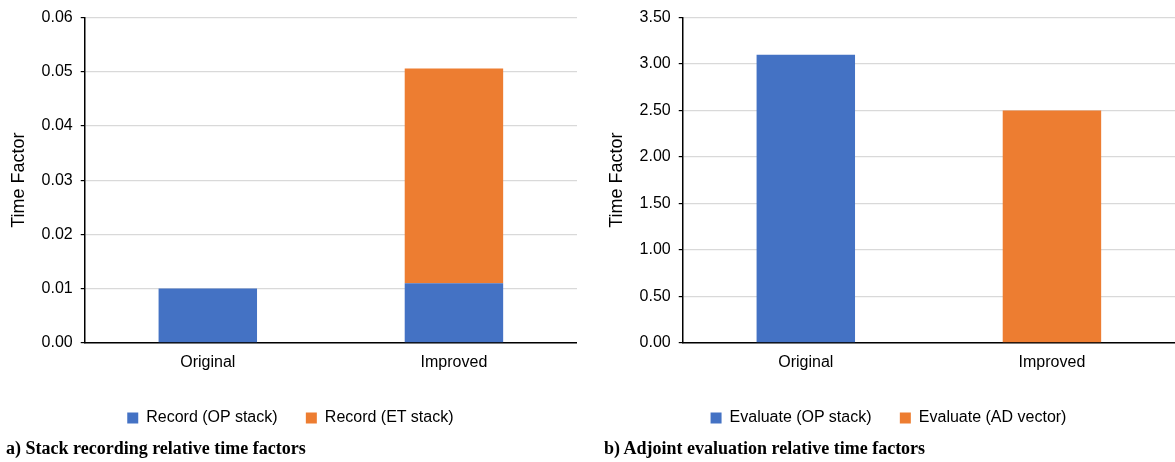 The height and width of the screenshot is (462, 1175). What do you see at coordinates (156, 448) in the screenshot?
I see `text: a) Stack recording relative time factors` at bounding box center [156, 448].